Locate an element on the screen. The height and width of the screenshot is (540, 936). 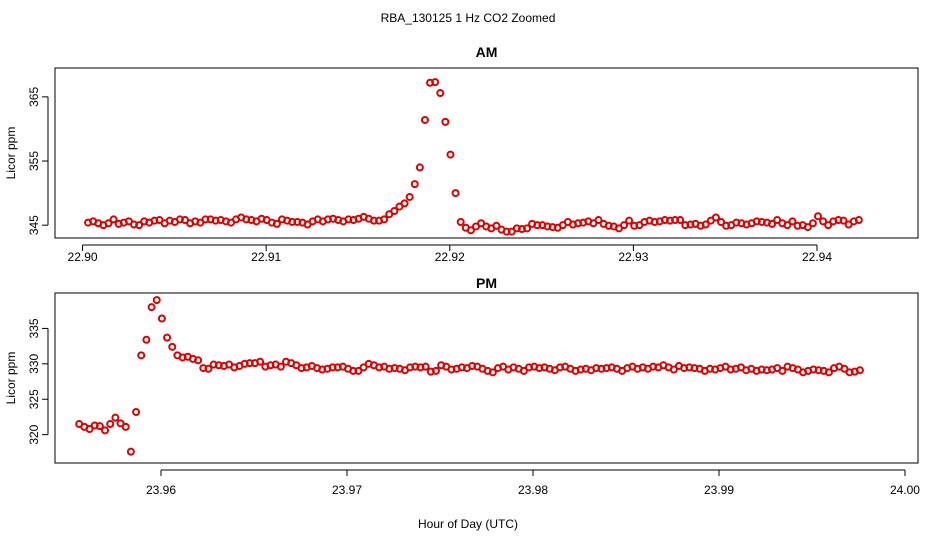
am-y-tick-label: 355 is located at coordinates (34, 161).